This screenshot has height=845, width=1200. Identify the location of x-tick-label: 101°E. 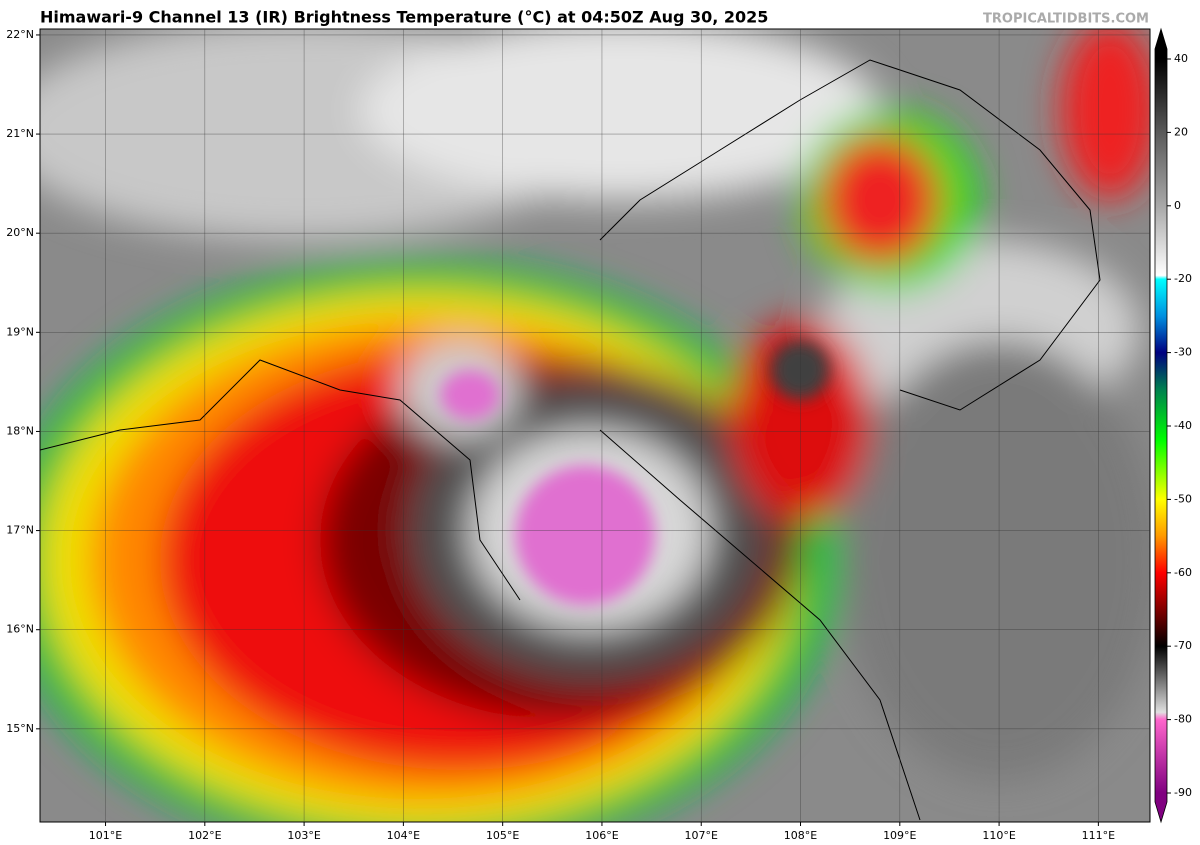
(105, 835).